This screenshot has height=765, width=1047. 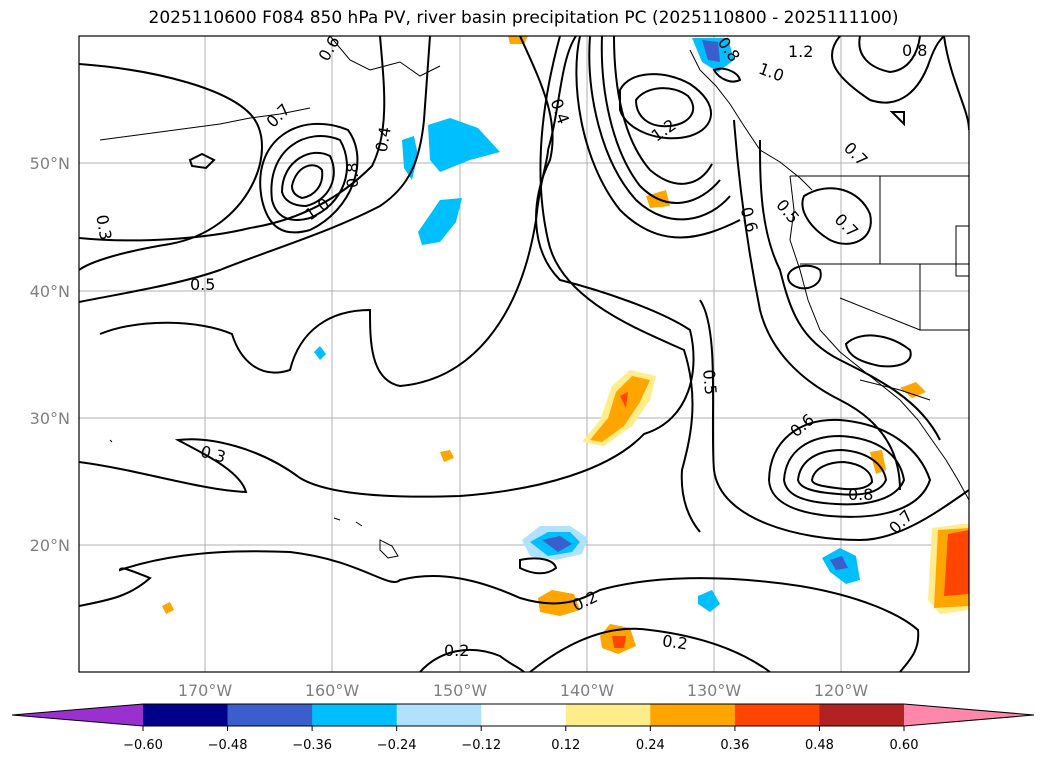 I want to click on colorbar-tick-label: −0.48, so click(x=228, y=745).